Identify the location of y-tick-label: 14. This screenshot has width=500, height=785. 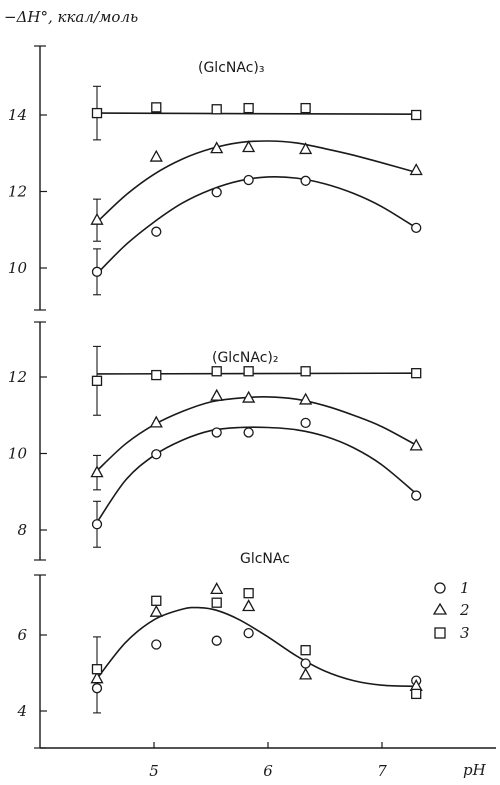
(17, 115).